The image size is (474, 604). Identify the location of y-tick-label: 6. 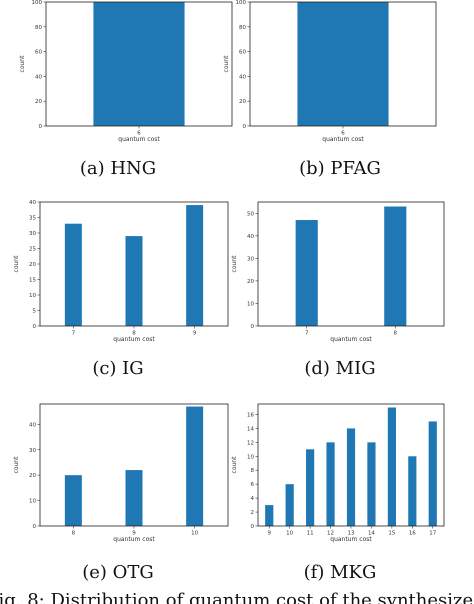
(253, 485).